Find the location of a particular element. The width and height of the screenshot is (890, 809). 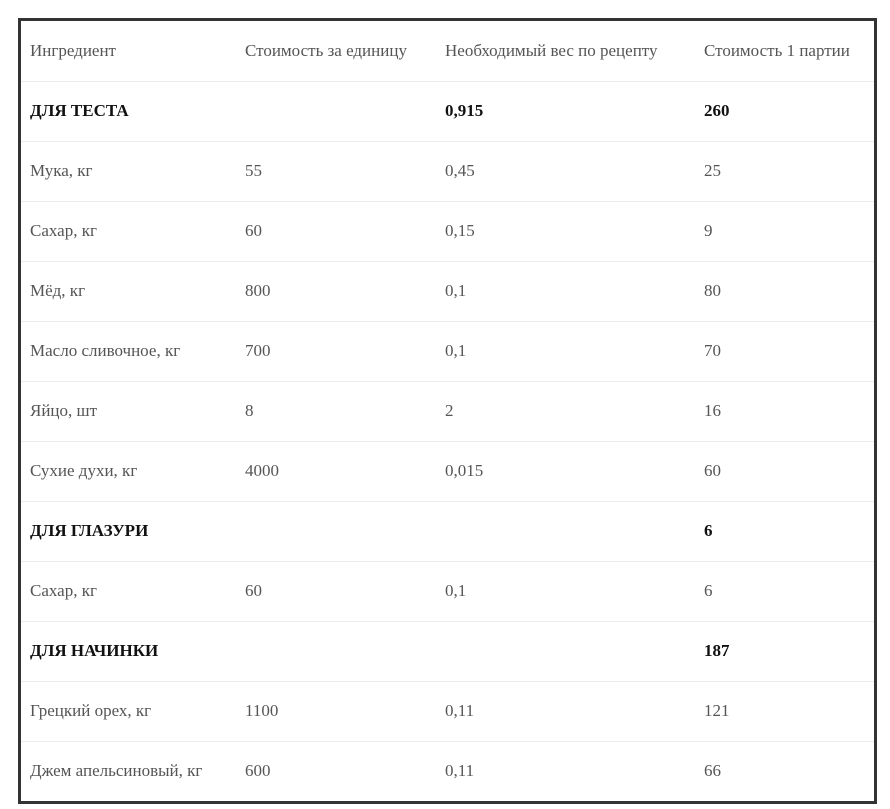

ingredient-row: Яйцо, шт 8 2 16 is located at coordinates (447, 411).